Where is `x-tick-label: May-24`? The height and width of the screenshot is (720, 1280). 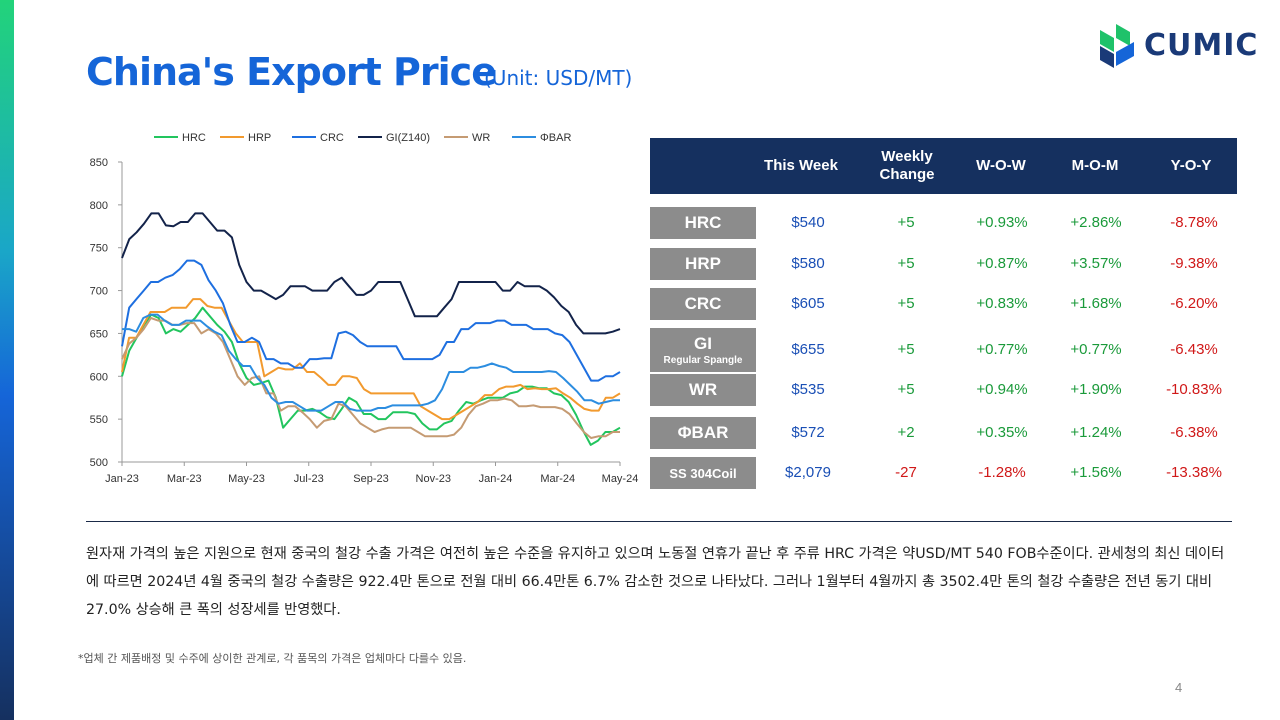 x-tick-label: May-24 is located at coordinates (620, 479).